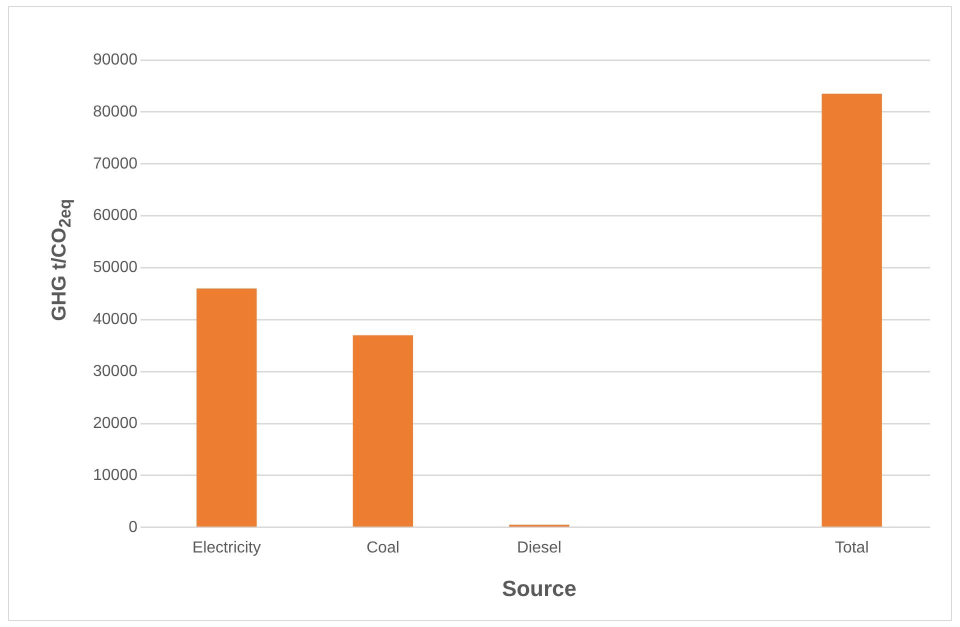  I want to click on y-tick-label: 0, so click(133, 527).